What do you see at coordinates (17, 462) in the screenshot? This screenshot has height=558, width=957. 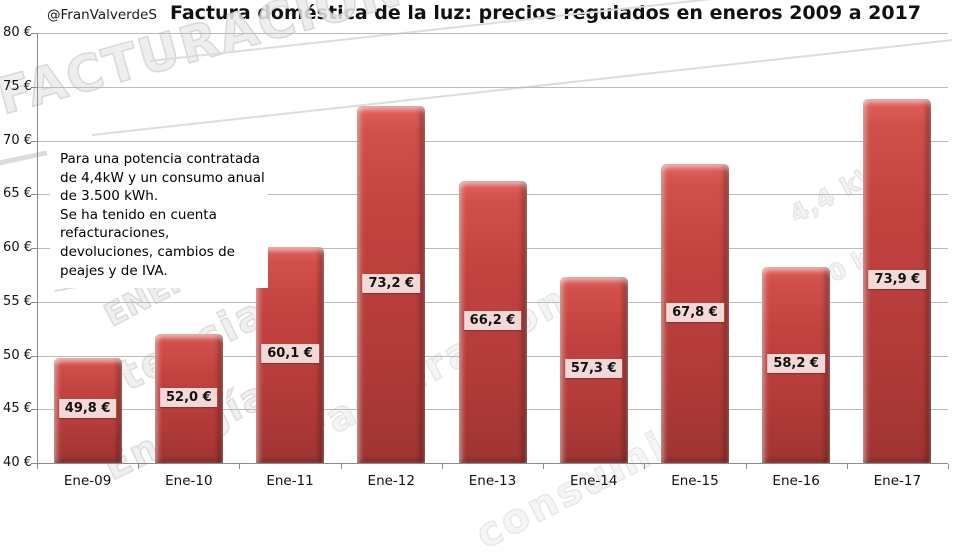 I see `y-axis-label: 40 €` at bounding box center [17, 462].